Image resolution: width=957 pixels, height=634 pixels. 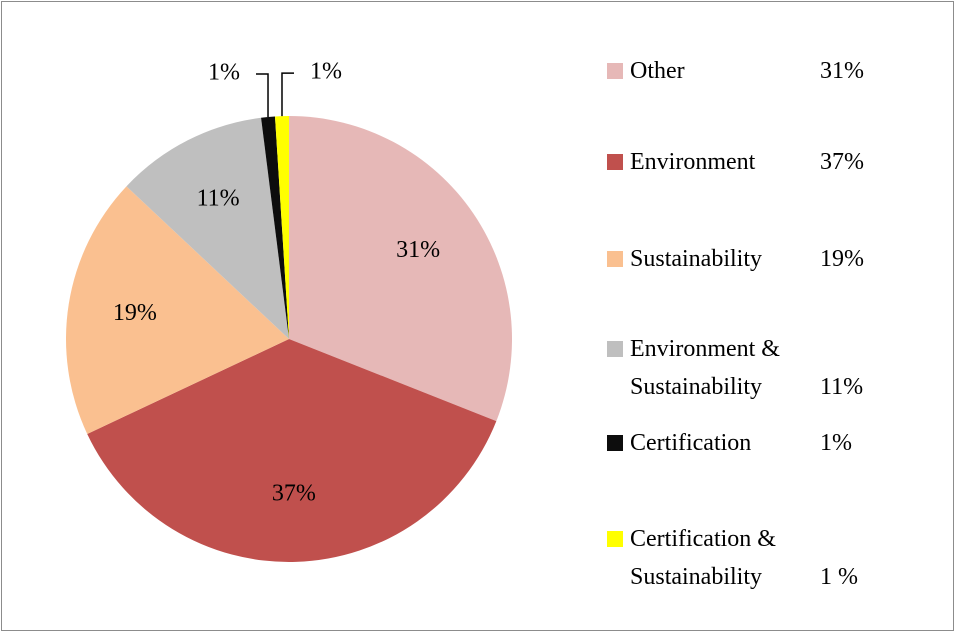 I want to click on legend-name: Certification & Sustainability, so click(x=703, y=558).